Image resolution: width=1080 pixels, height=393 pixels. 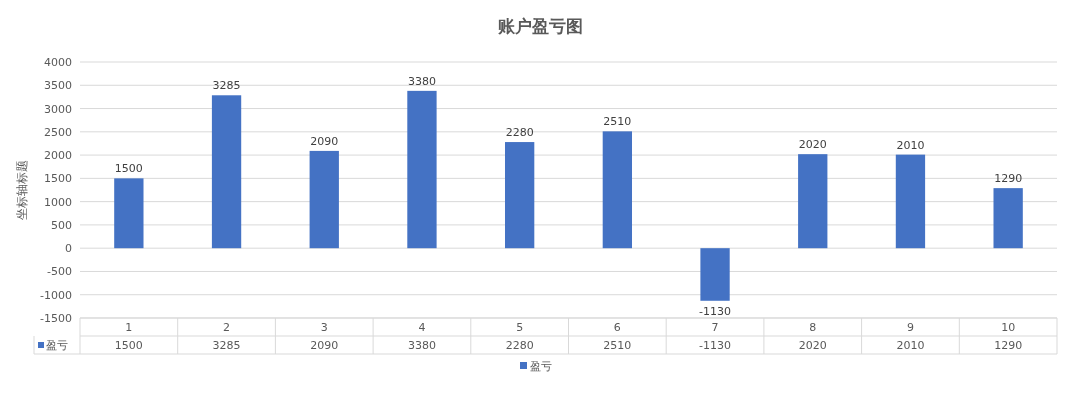 What do you see at coordinates (227, 327) in the screenshot?
I see `x-tick-label: 2` at bounding box center [227, 327].